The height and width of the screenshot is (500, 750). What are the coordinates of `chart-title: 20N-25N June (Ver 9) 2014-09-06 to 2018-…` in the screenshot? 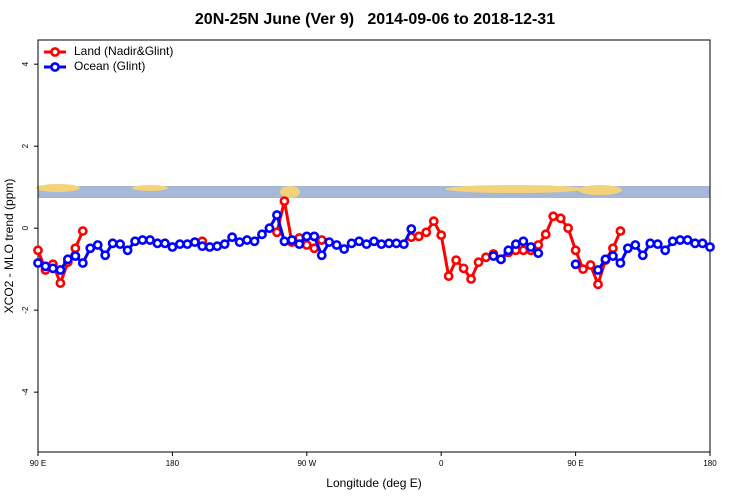 It's located at (375, 19).